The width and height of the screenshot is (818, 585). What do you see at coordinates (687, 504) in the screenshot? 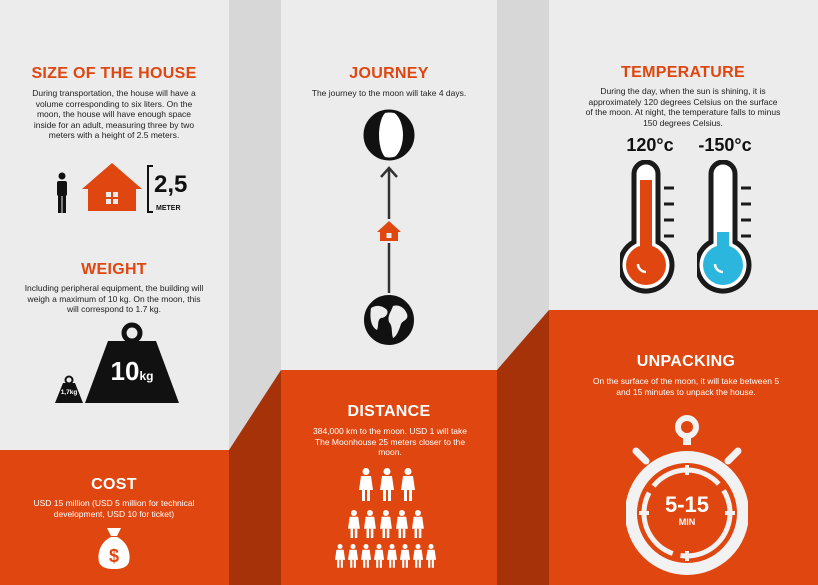
I see `unpacking-range: 5-15` at bounding box center [687, 504].